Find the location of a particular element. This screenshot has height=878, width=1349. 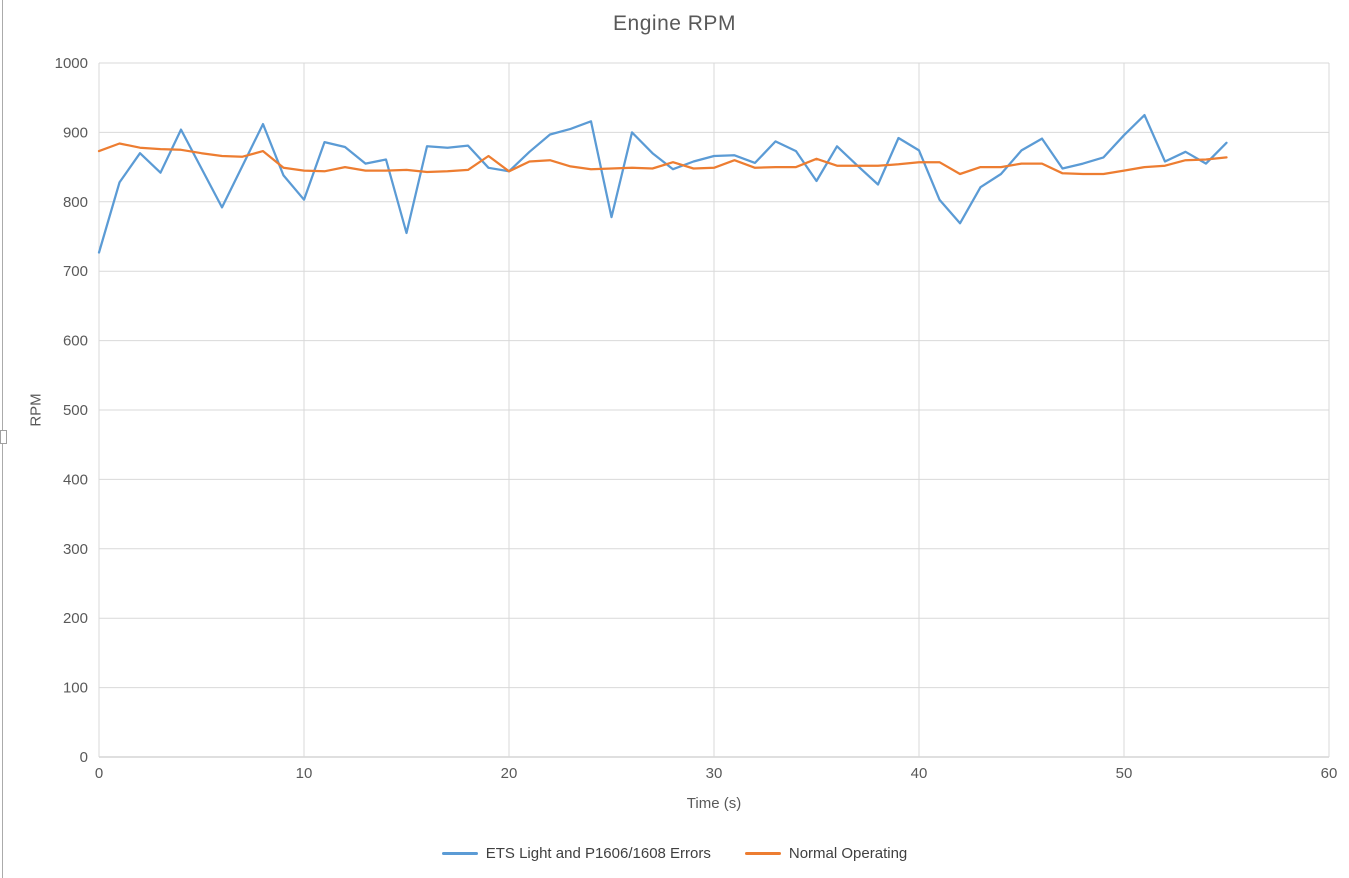

y-tick-label: 600 is located at coordinates (75, 341).